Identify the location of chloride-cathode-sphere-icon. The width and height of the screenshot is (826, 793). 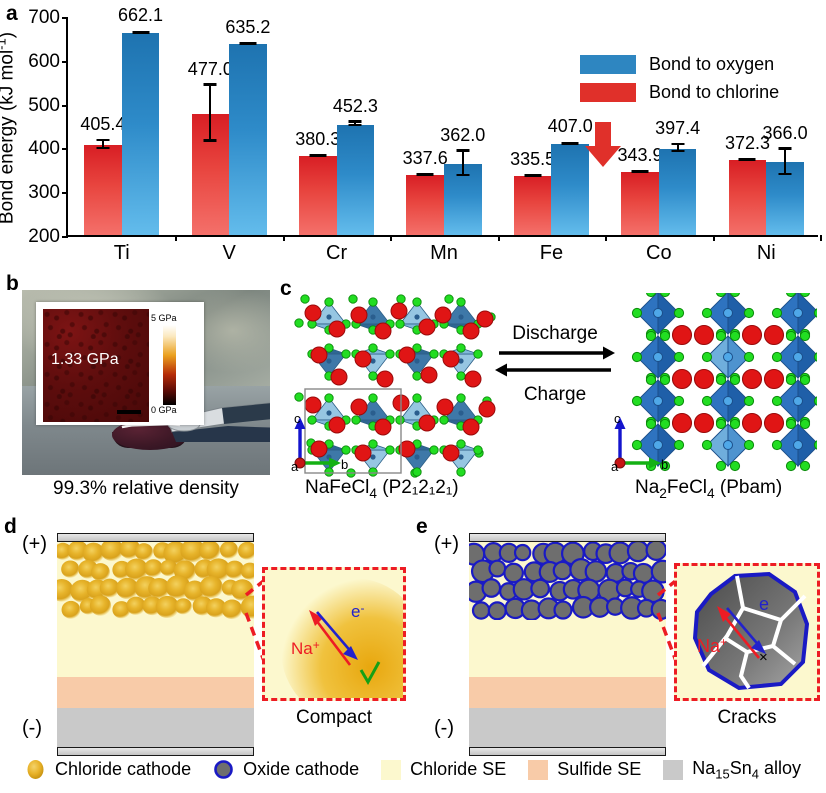
(35, 770).